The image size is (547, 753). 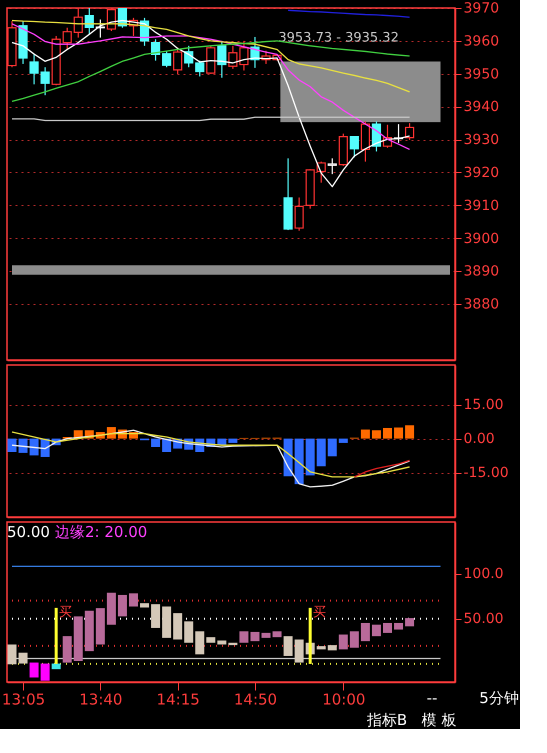 I want to click on y-tick-label: 3900, so click(x=482, y=238).